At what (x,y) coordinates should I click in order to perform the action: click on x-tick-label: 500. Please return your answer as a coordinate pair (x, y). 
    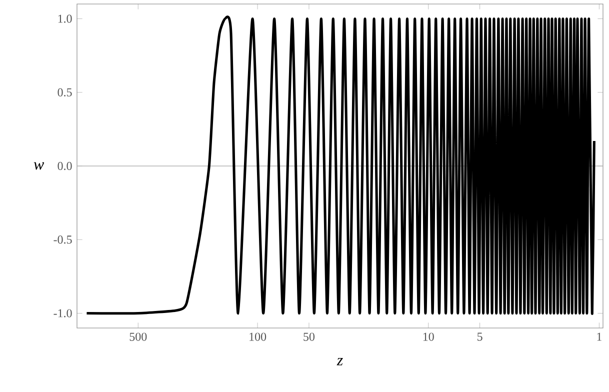
    Looking at the image, I should click on (138, 336).